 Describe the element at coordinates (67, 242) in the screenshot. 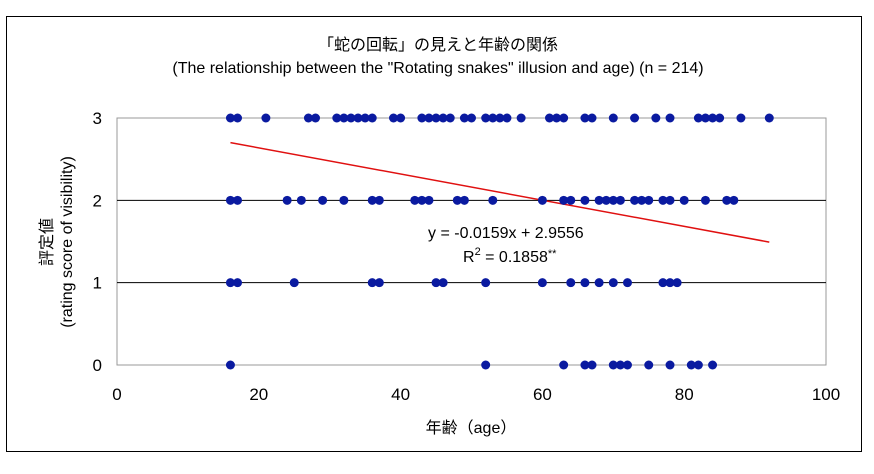

I see `y-axis-title-line2: (rating score of visibility)` at that location.